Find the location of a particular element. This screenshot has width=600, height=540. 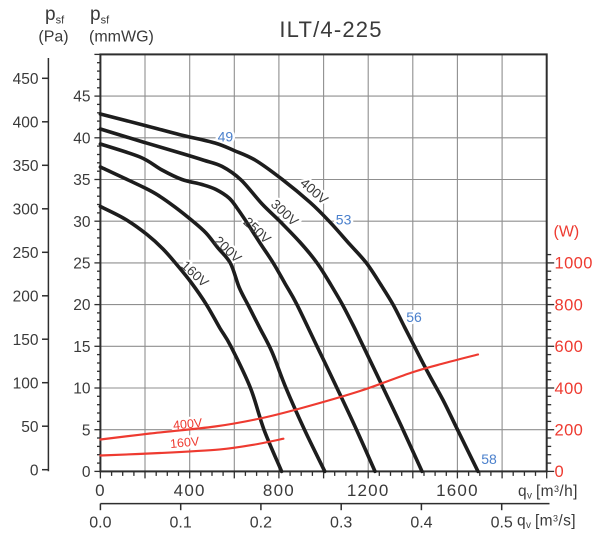

svg-text: 1200 is located at coordinates (368, 490).